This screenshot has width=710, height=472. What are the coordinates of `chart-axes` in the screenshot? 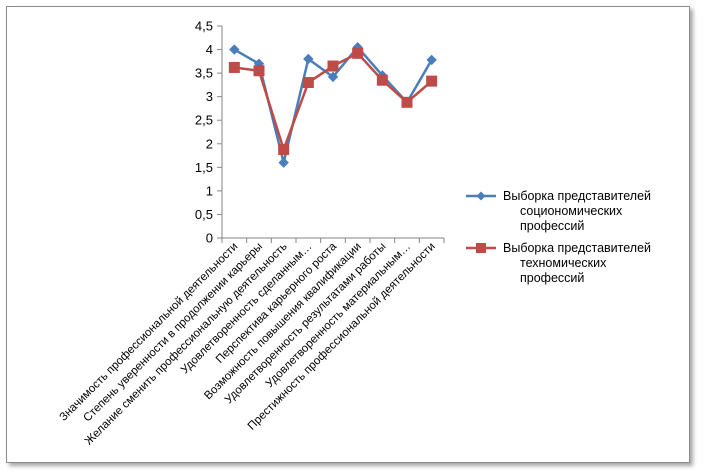 It's located at (332, 132).